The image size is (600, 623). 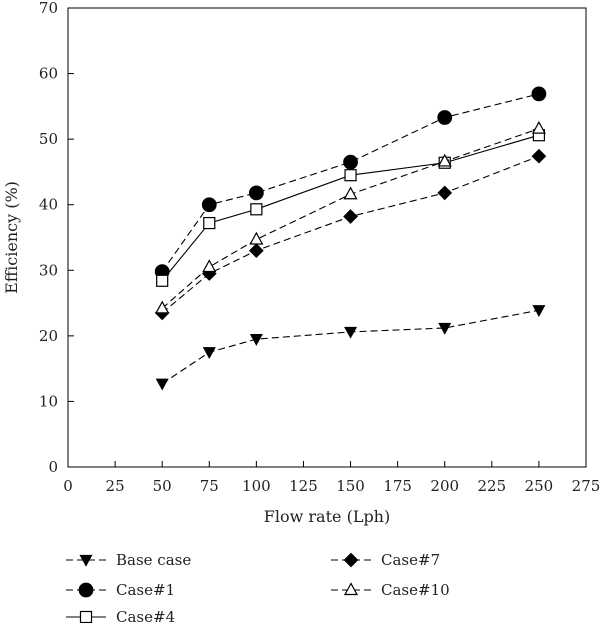 I want to click on legend-item-3: Case#7, so click(x=385, y=560).